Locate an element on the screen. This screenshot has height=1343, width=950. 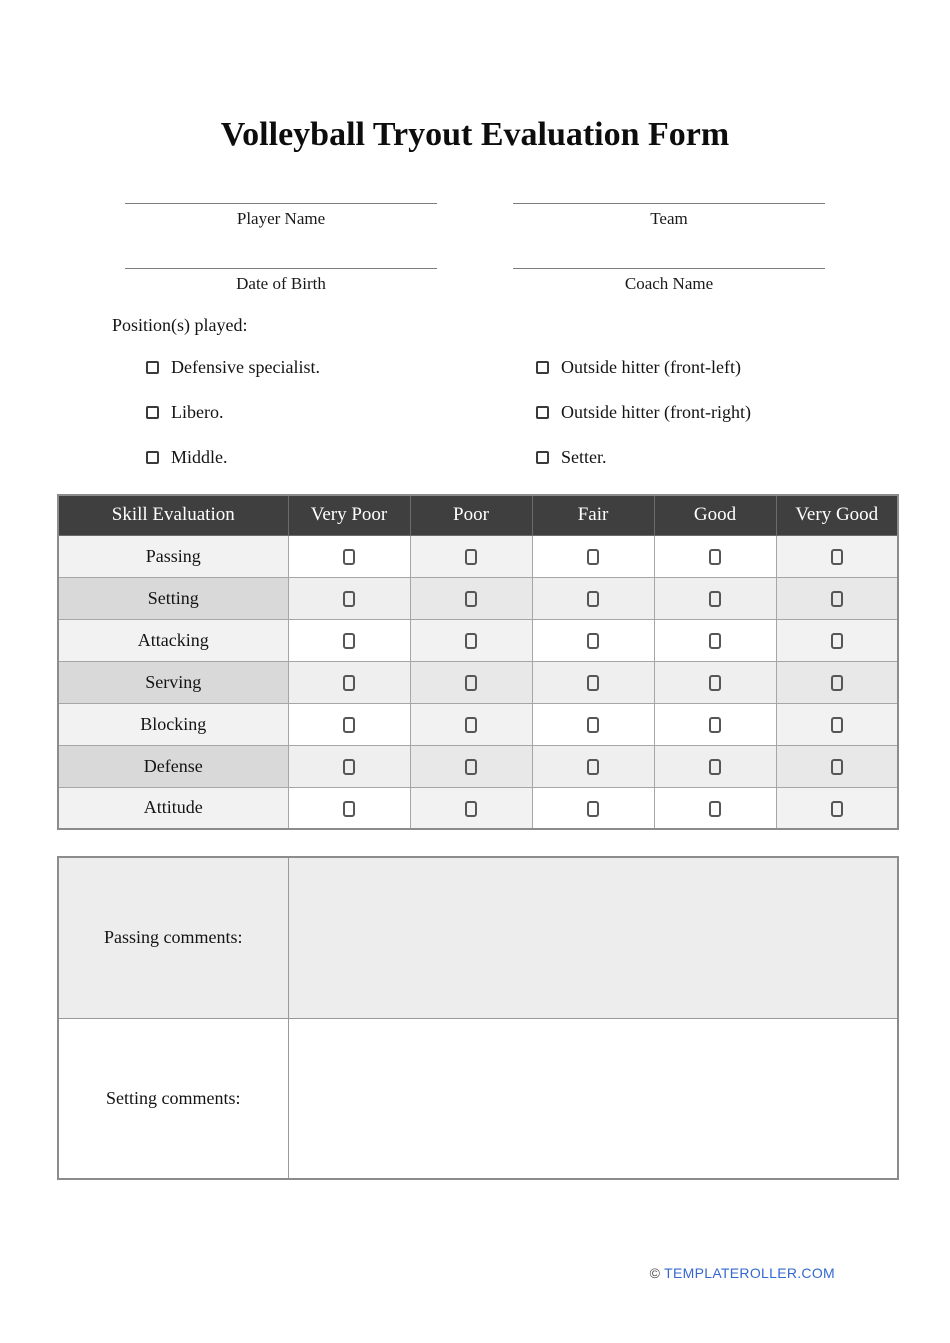
page-title: Volleyball Tryout Evaluation Form is located at coordinates (475, 134).